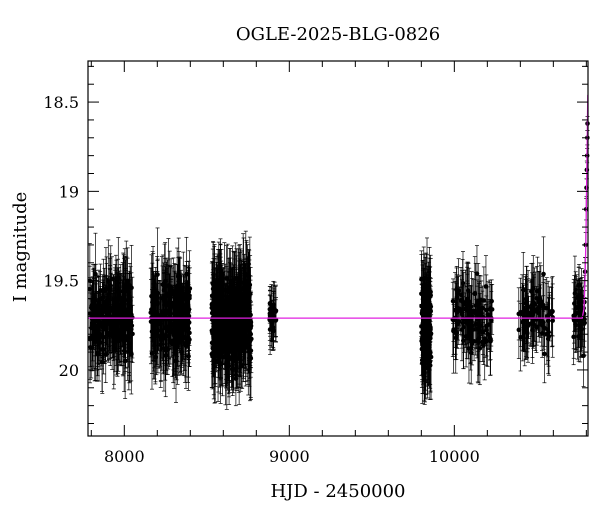  I want to click on chart-title: OGLE-2025-BLG-0826, so click(338, 34).